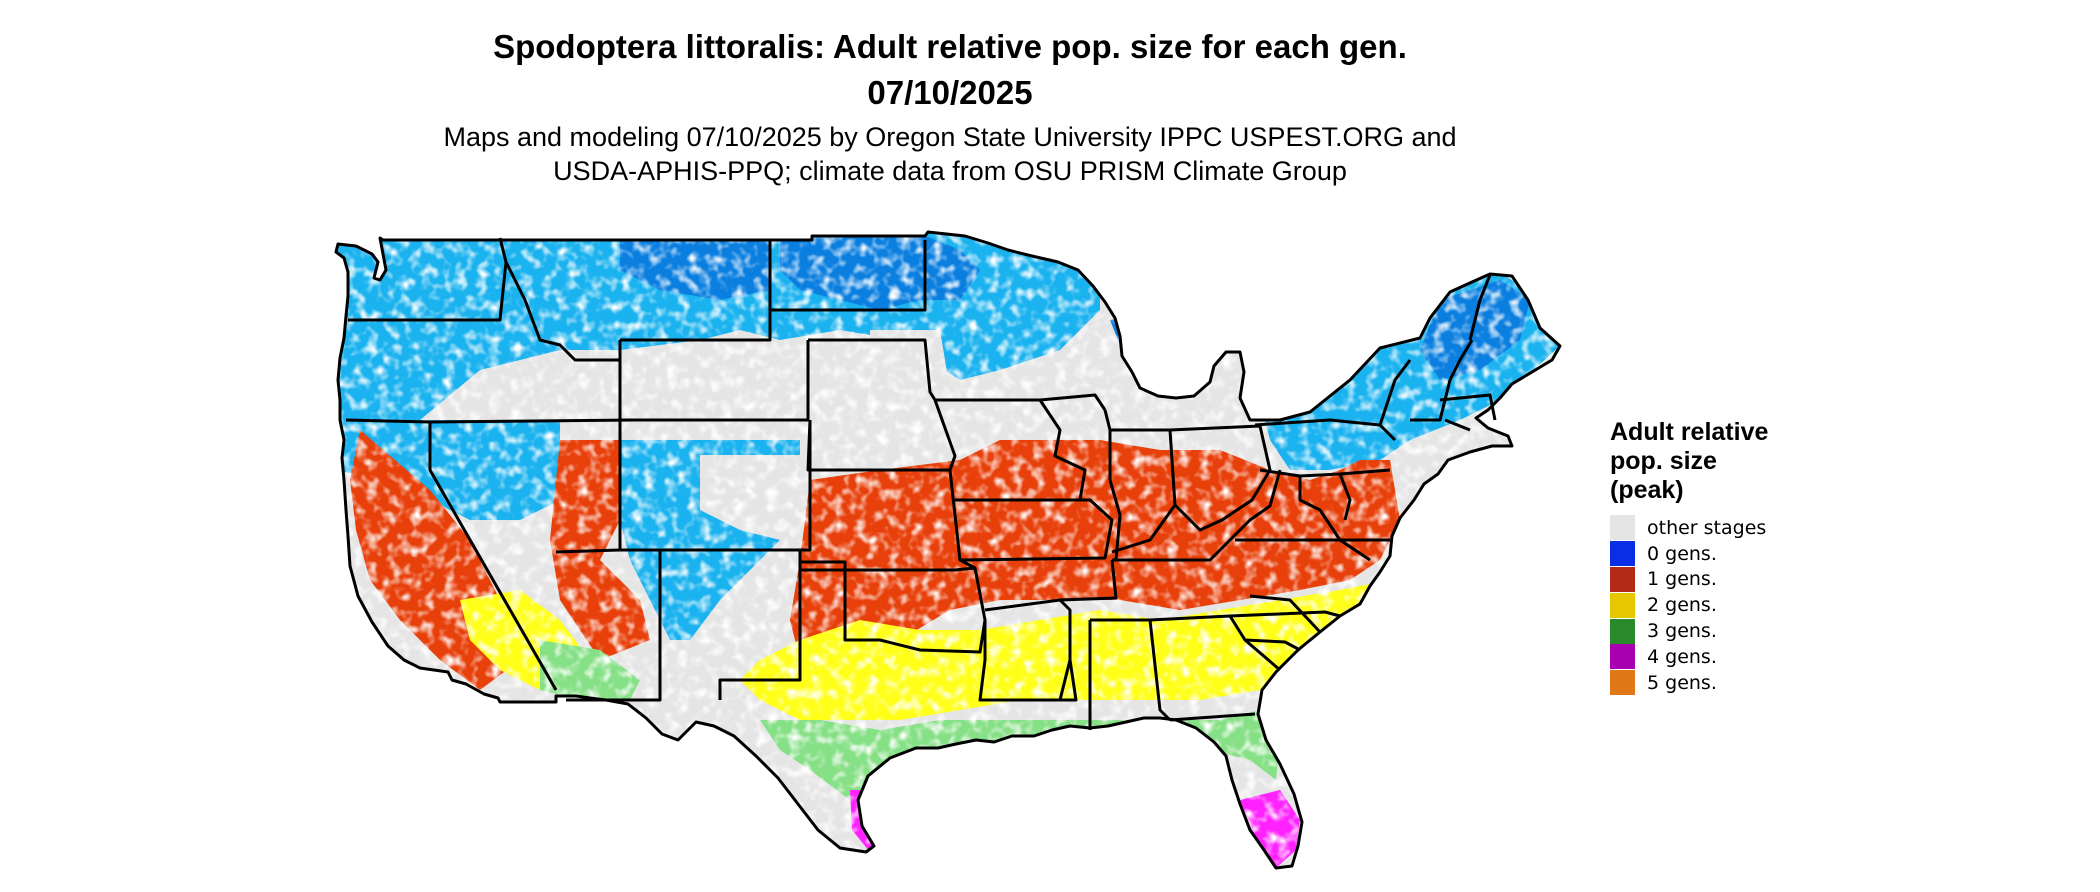  I want to click on legend-item: 0 gens., so click(1730, 554).